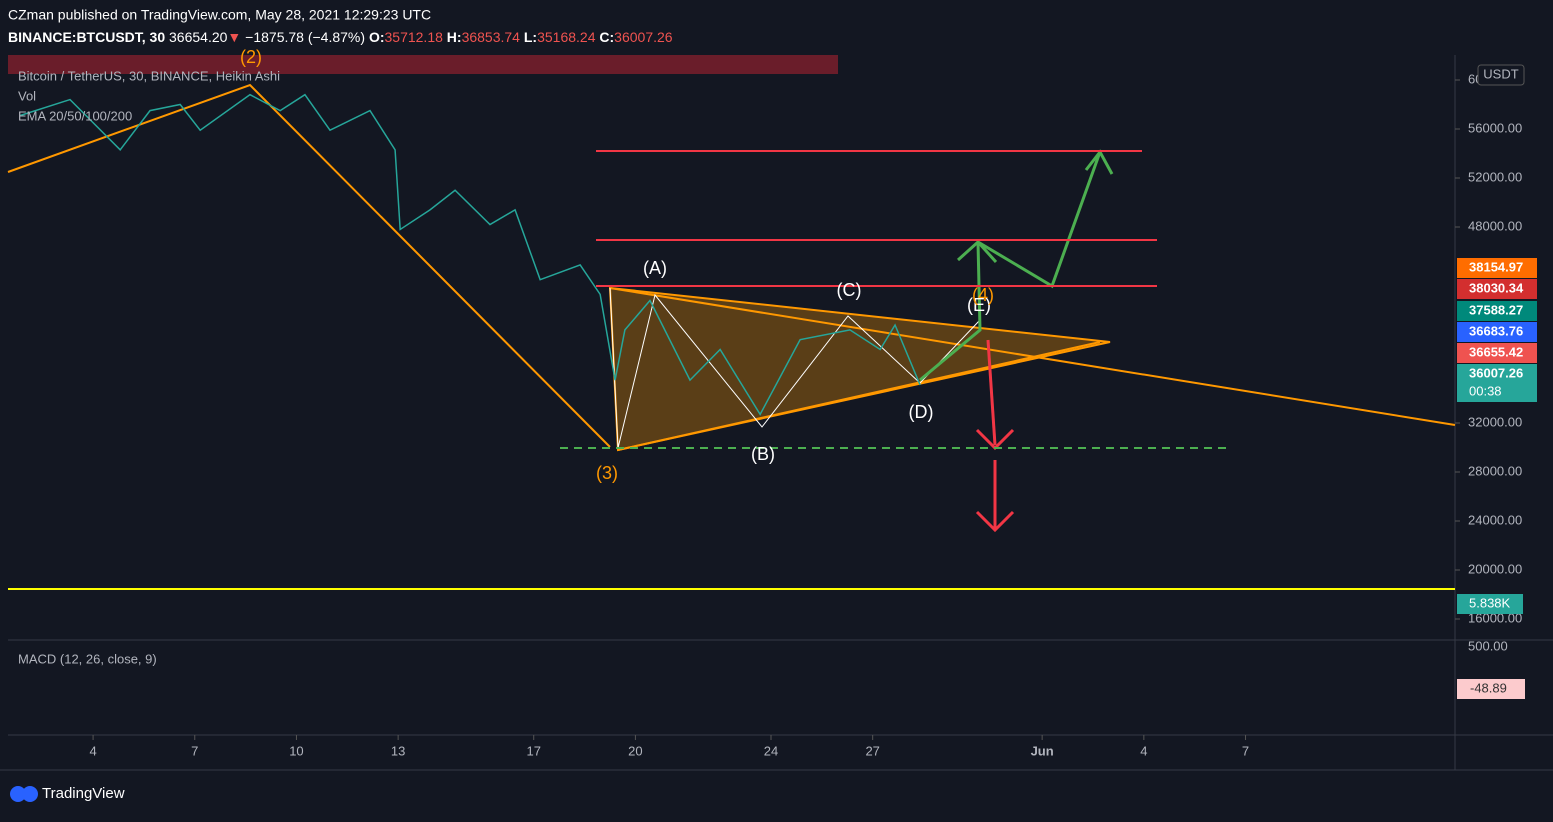 Image resolution: width=1553 pixels, height=822 pixels. What do you see at coordinates (991, 392) in the screenshot?
I see `red-arrow` at bounding box center [991, 392].